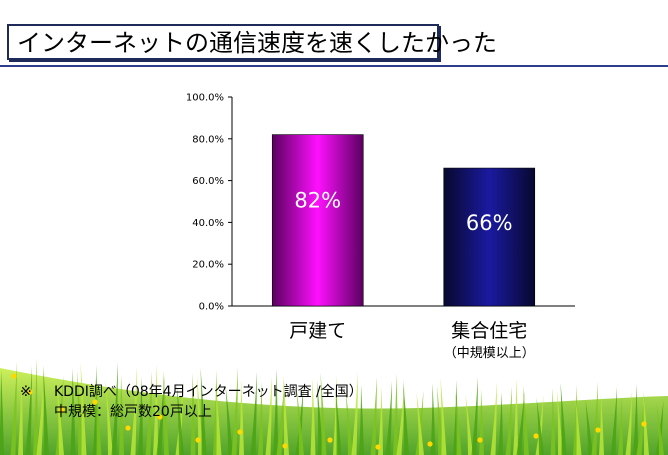  Describe the element at coordinates (208, 265) in the screenshot. I see `y-tick-label: 20.0%` at that location.